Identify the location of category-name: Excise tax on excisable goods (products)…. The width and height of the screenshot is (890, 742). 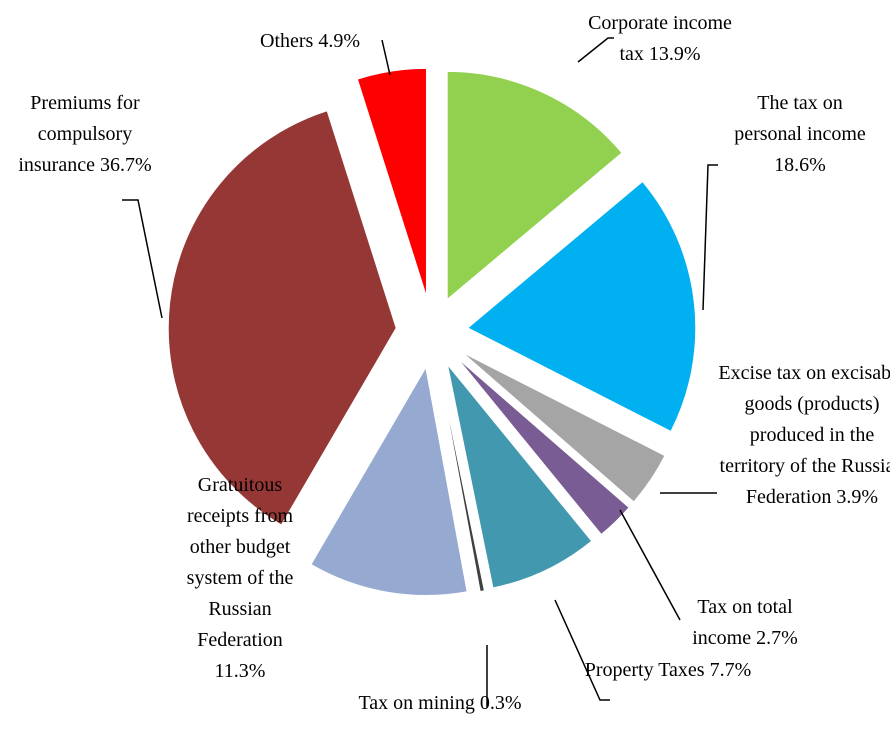
(804, 435).